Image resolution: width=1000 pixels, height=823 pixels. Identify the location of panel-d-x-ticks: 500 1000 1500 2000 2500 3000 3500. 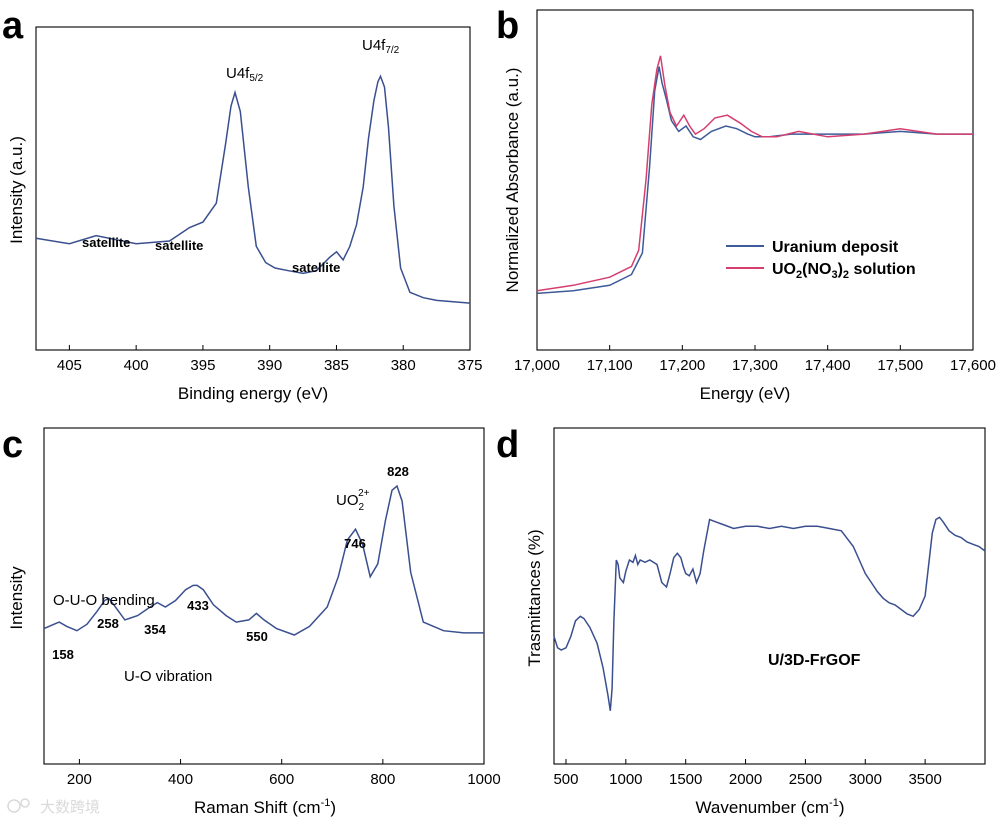
(747, 773).